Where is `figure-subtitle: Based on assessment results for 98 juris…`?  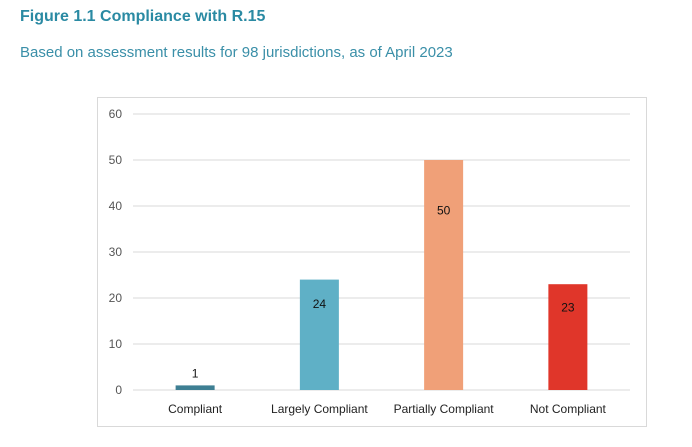 figure-subtitle: Based on assessment results for 98 juris… is located at coordinates (236, 52).